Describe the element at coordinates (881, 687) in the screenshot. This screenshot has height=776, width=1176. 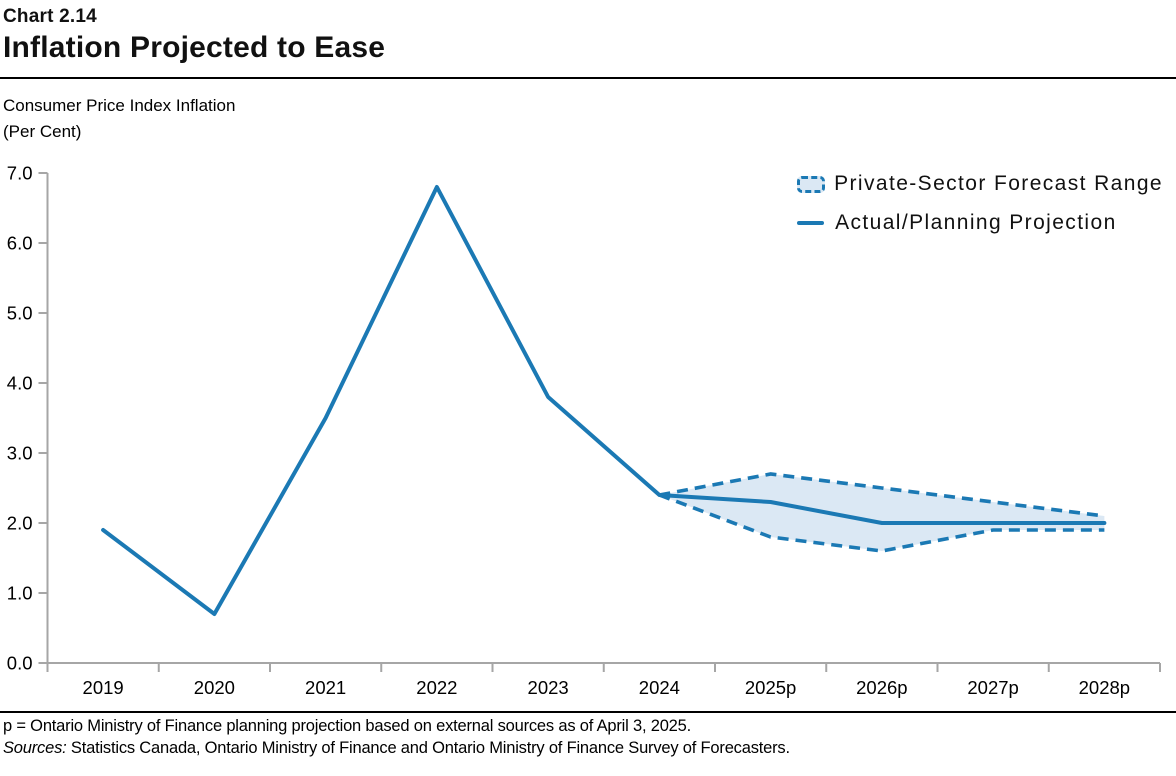
I see `svg-text: 2026p` at that location.